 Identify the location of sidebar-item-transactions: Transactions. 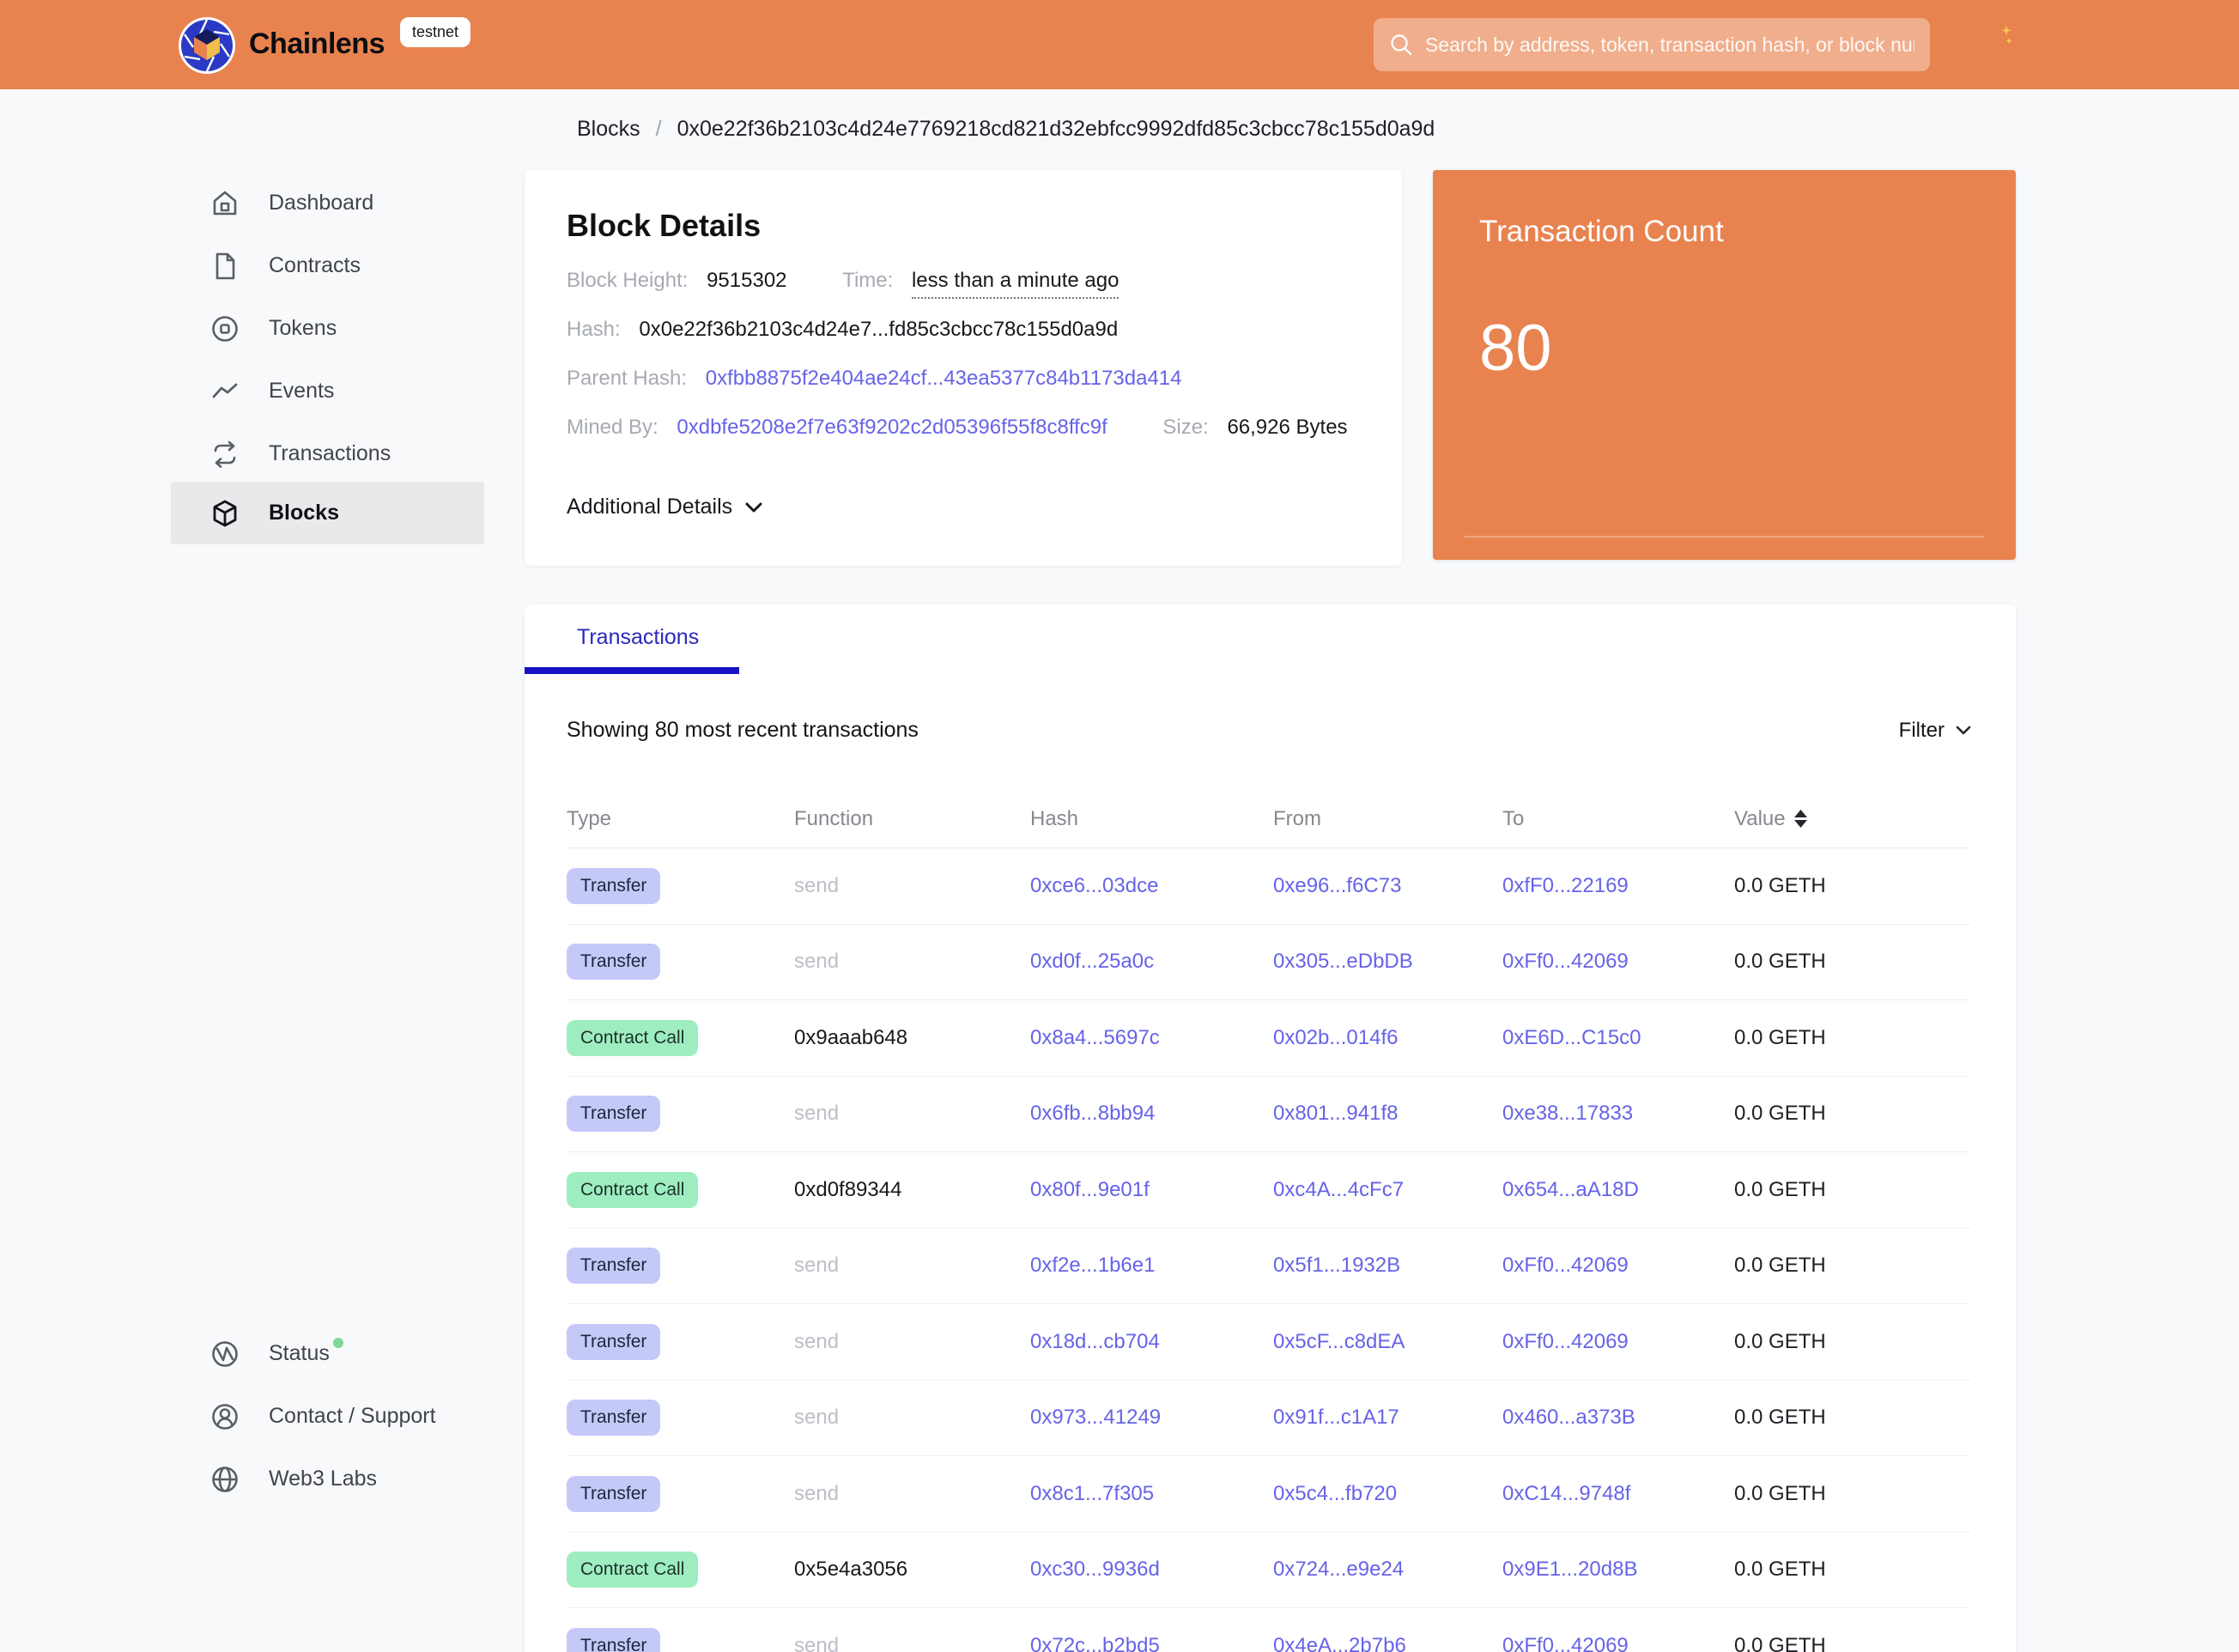
(327, 453).